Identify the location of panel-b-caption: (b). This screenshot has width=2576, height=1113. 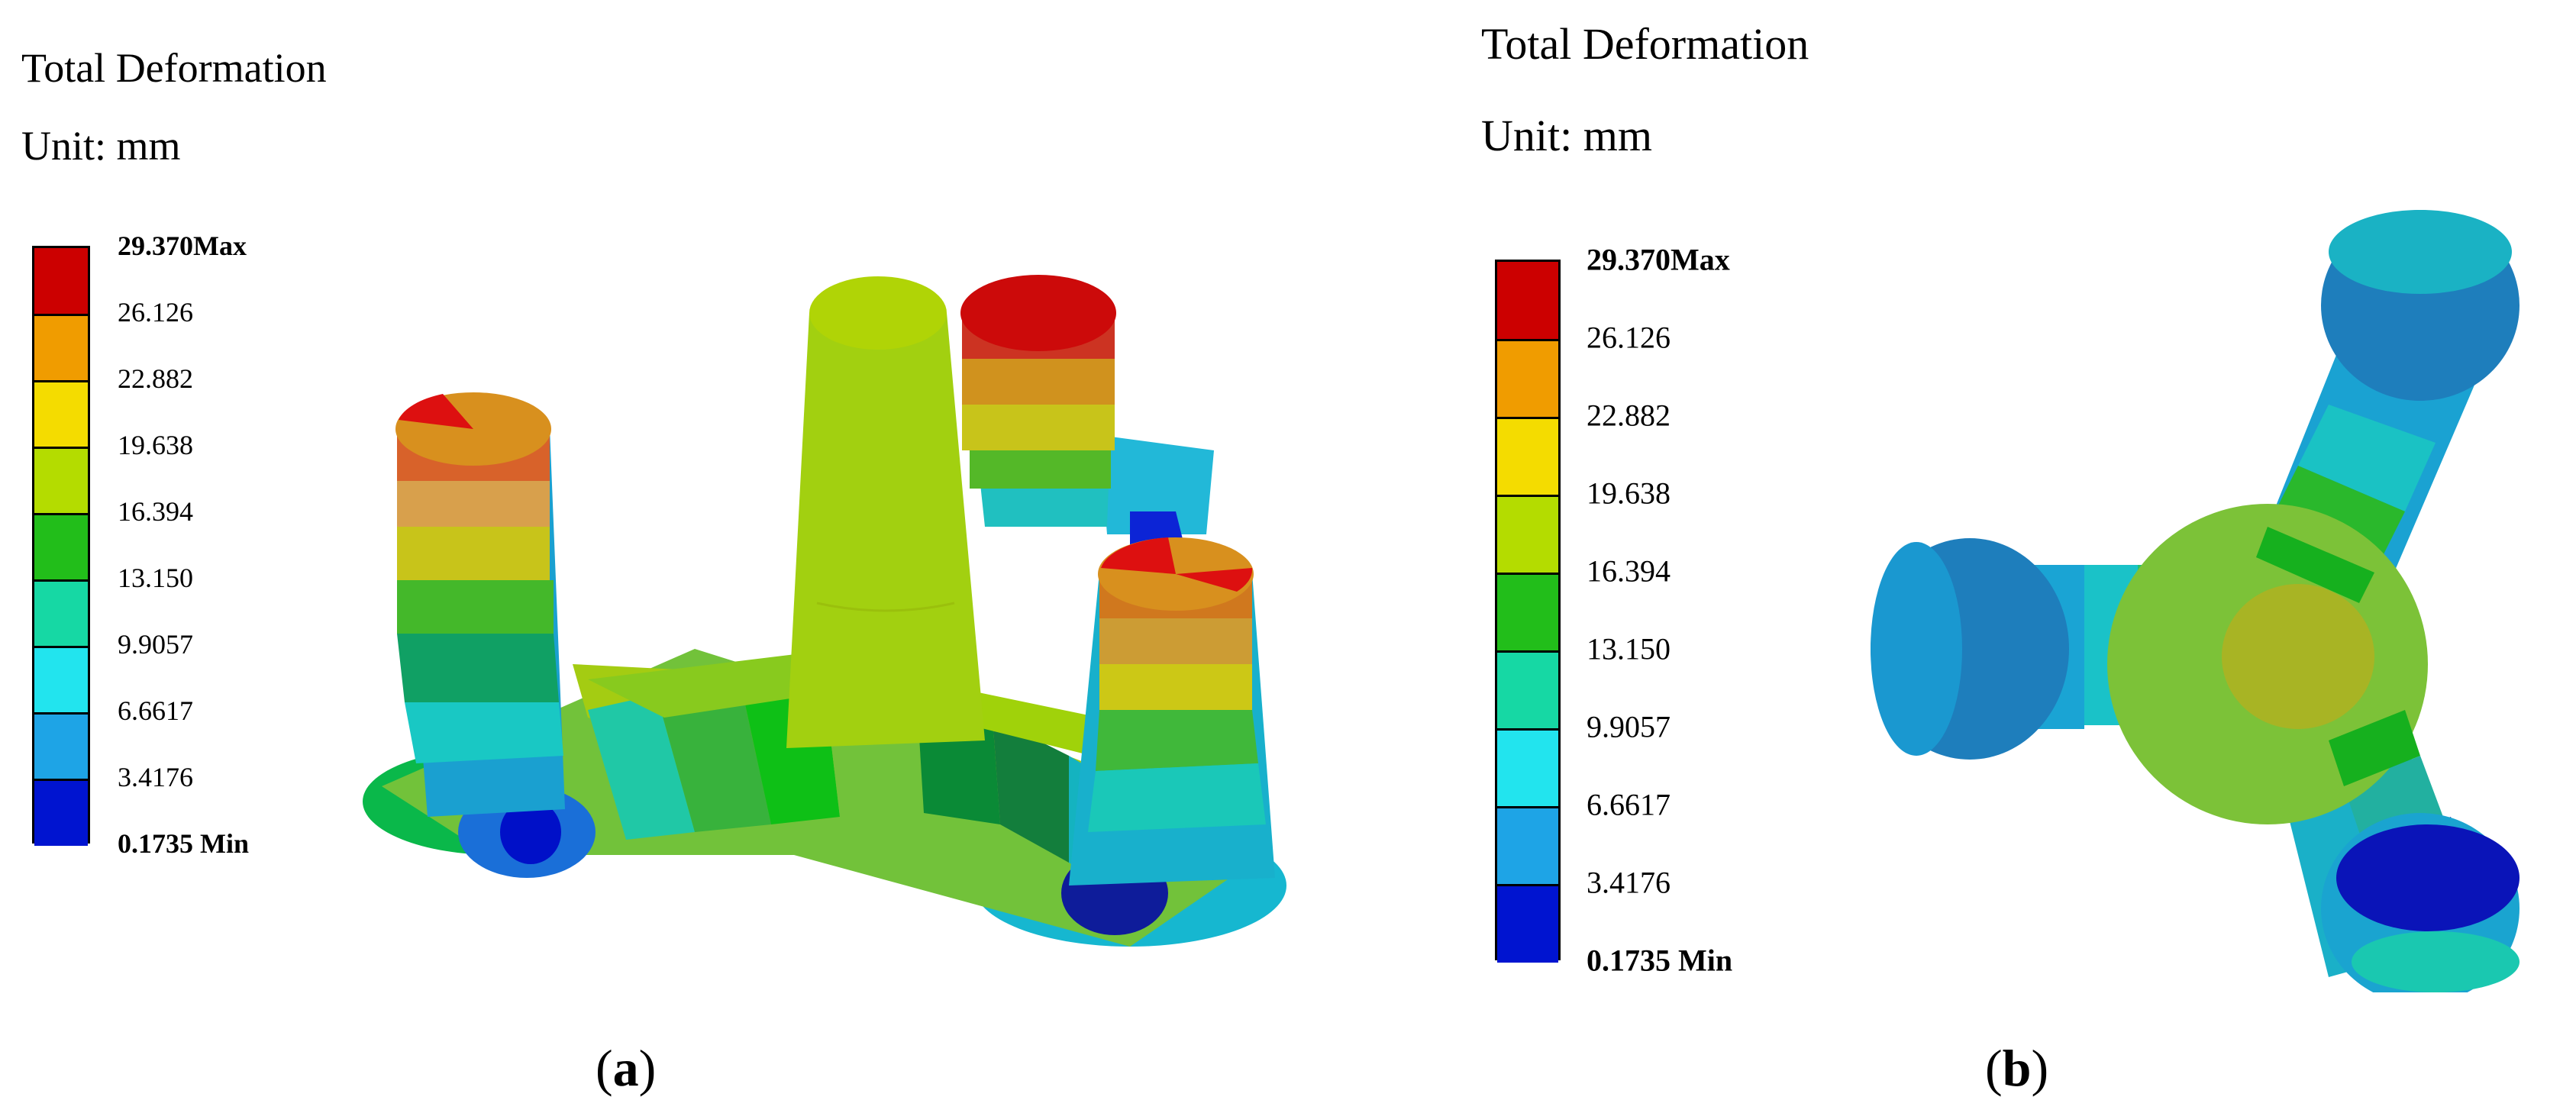
(2017, 1068).